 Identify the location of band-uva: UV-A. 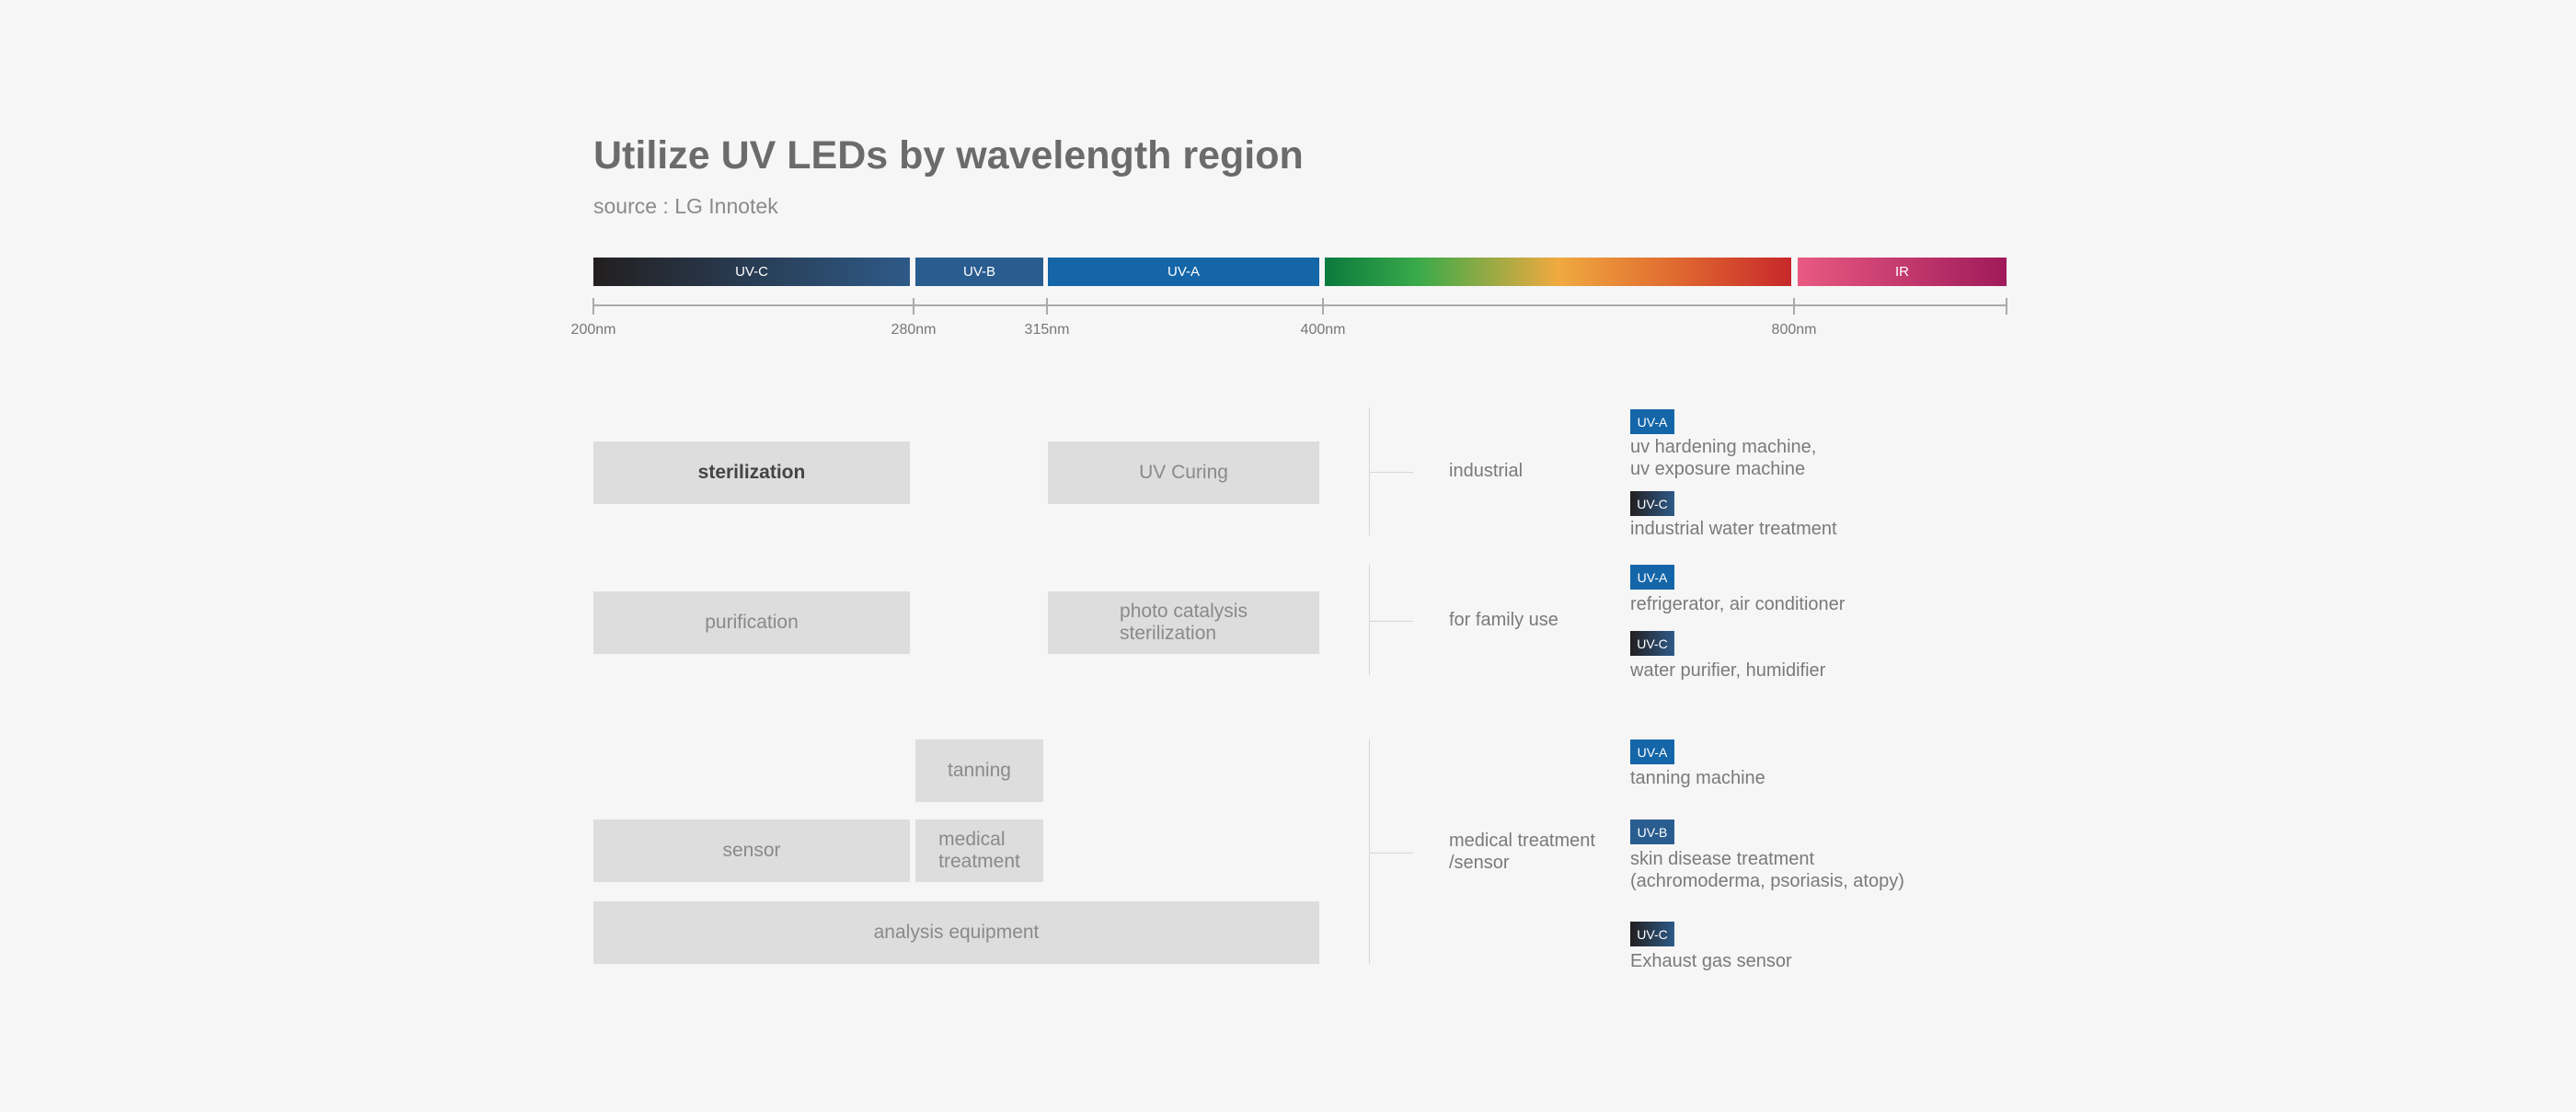
(1183, 272).